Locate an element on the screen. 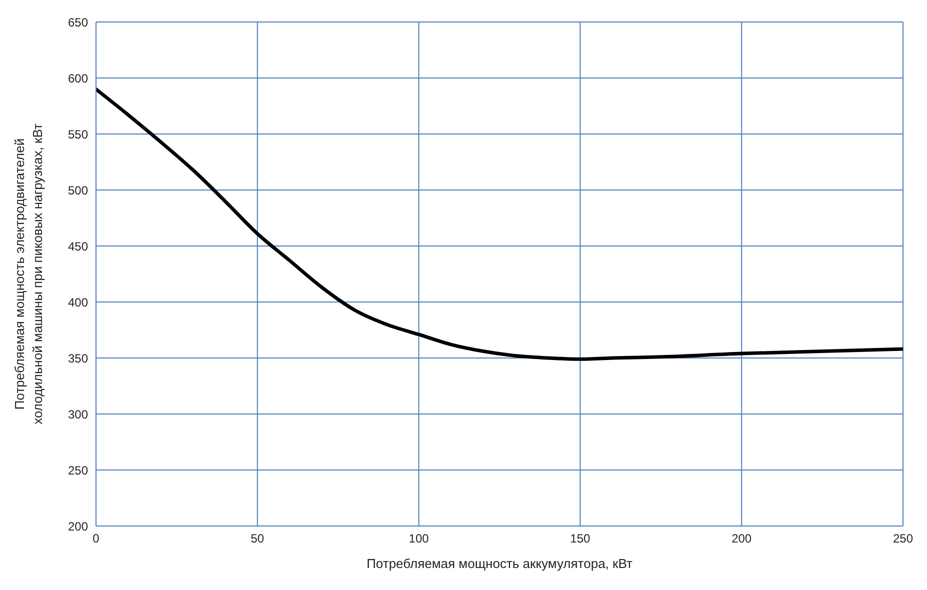 This screenshot has width=927, height=590. y-tick-label: 200 is located at coordinates (78, 526).